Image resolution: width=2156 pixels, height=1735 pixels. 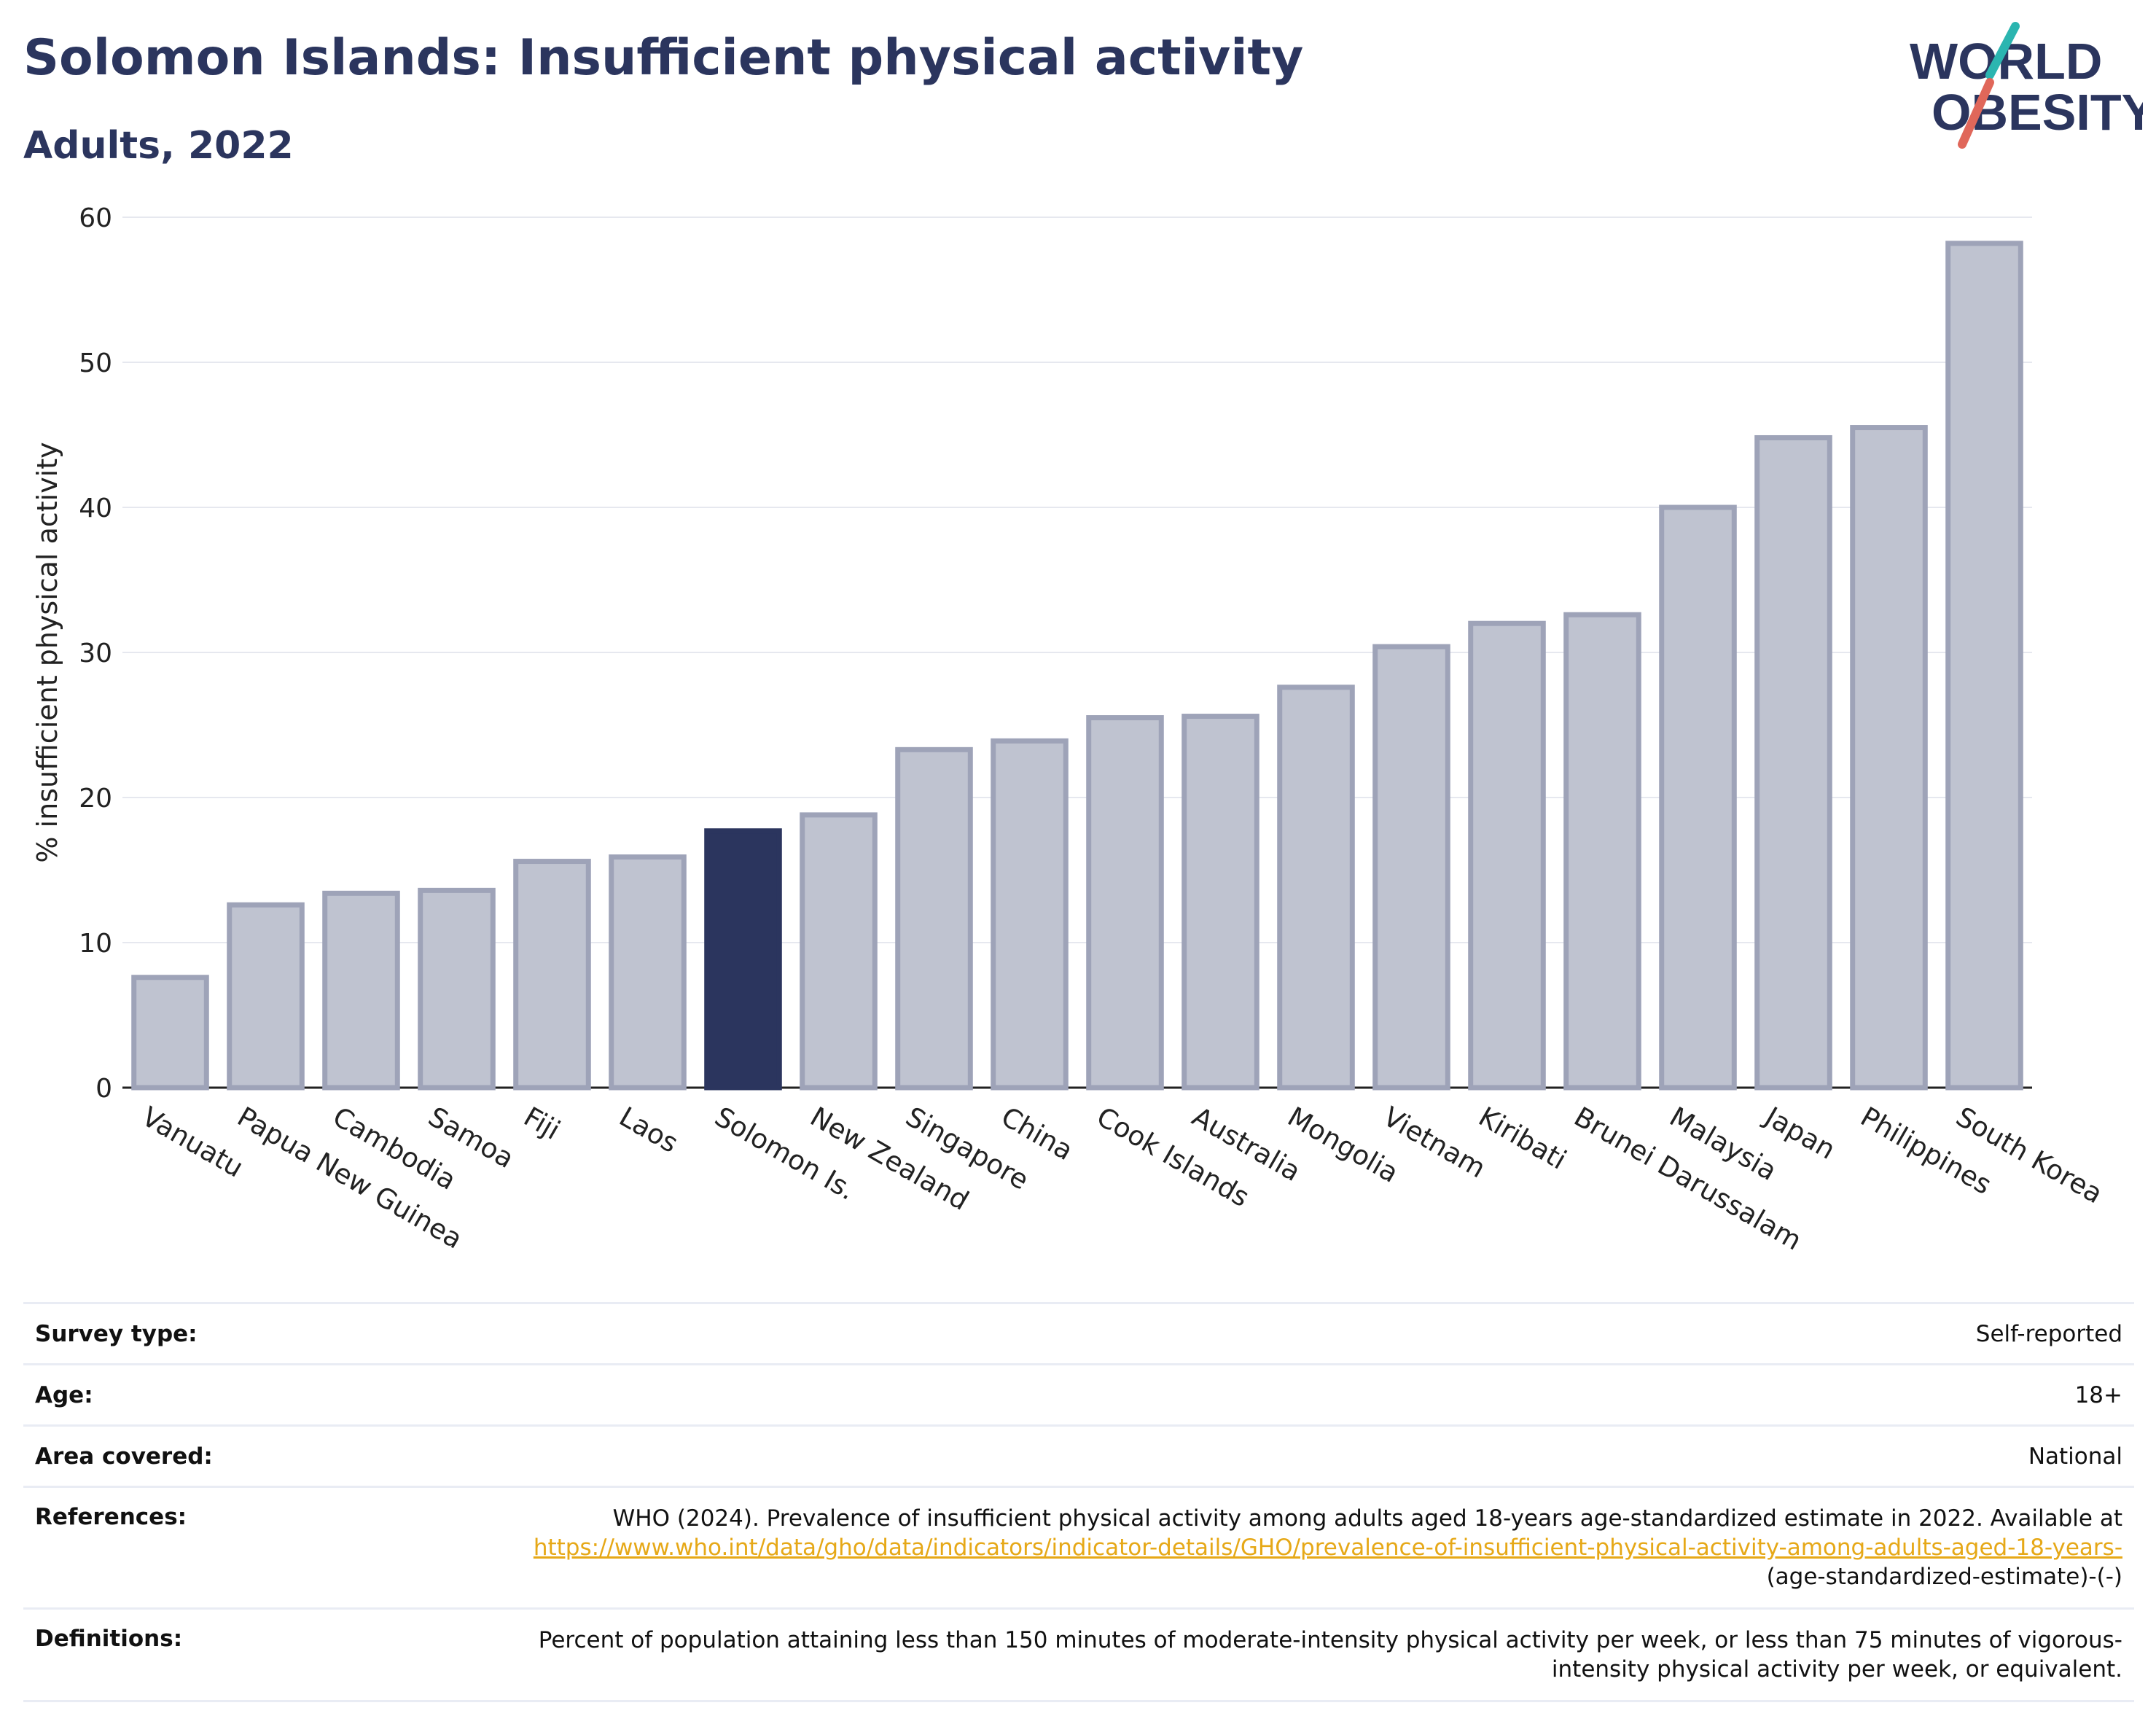 What do you see at coordinates (1220, 902) in the screenshot?
I see `bar-australia` at bounding box center [1220, 902].